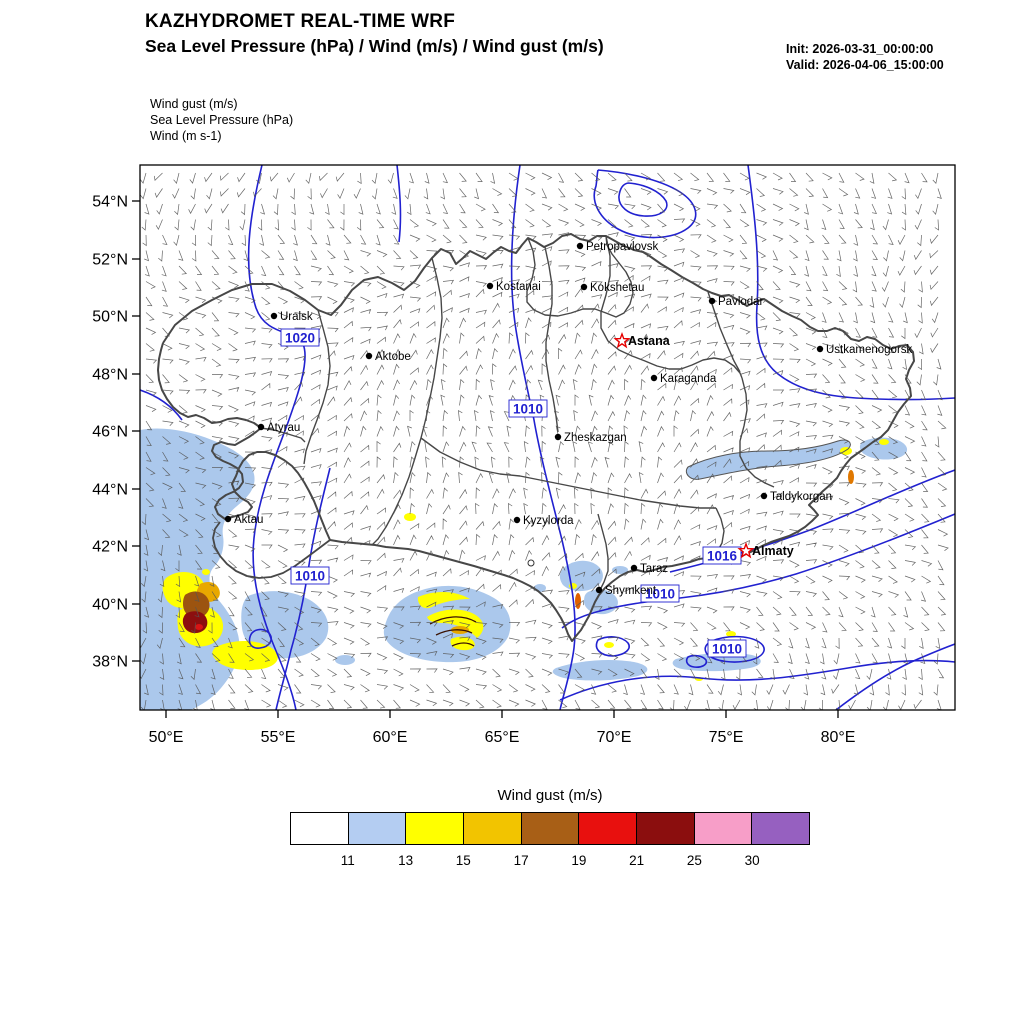  I want to click on x-axis-label: 60°E, so click(390, 737).